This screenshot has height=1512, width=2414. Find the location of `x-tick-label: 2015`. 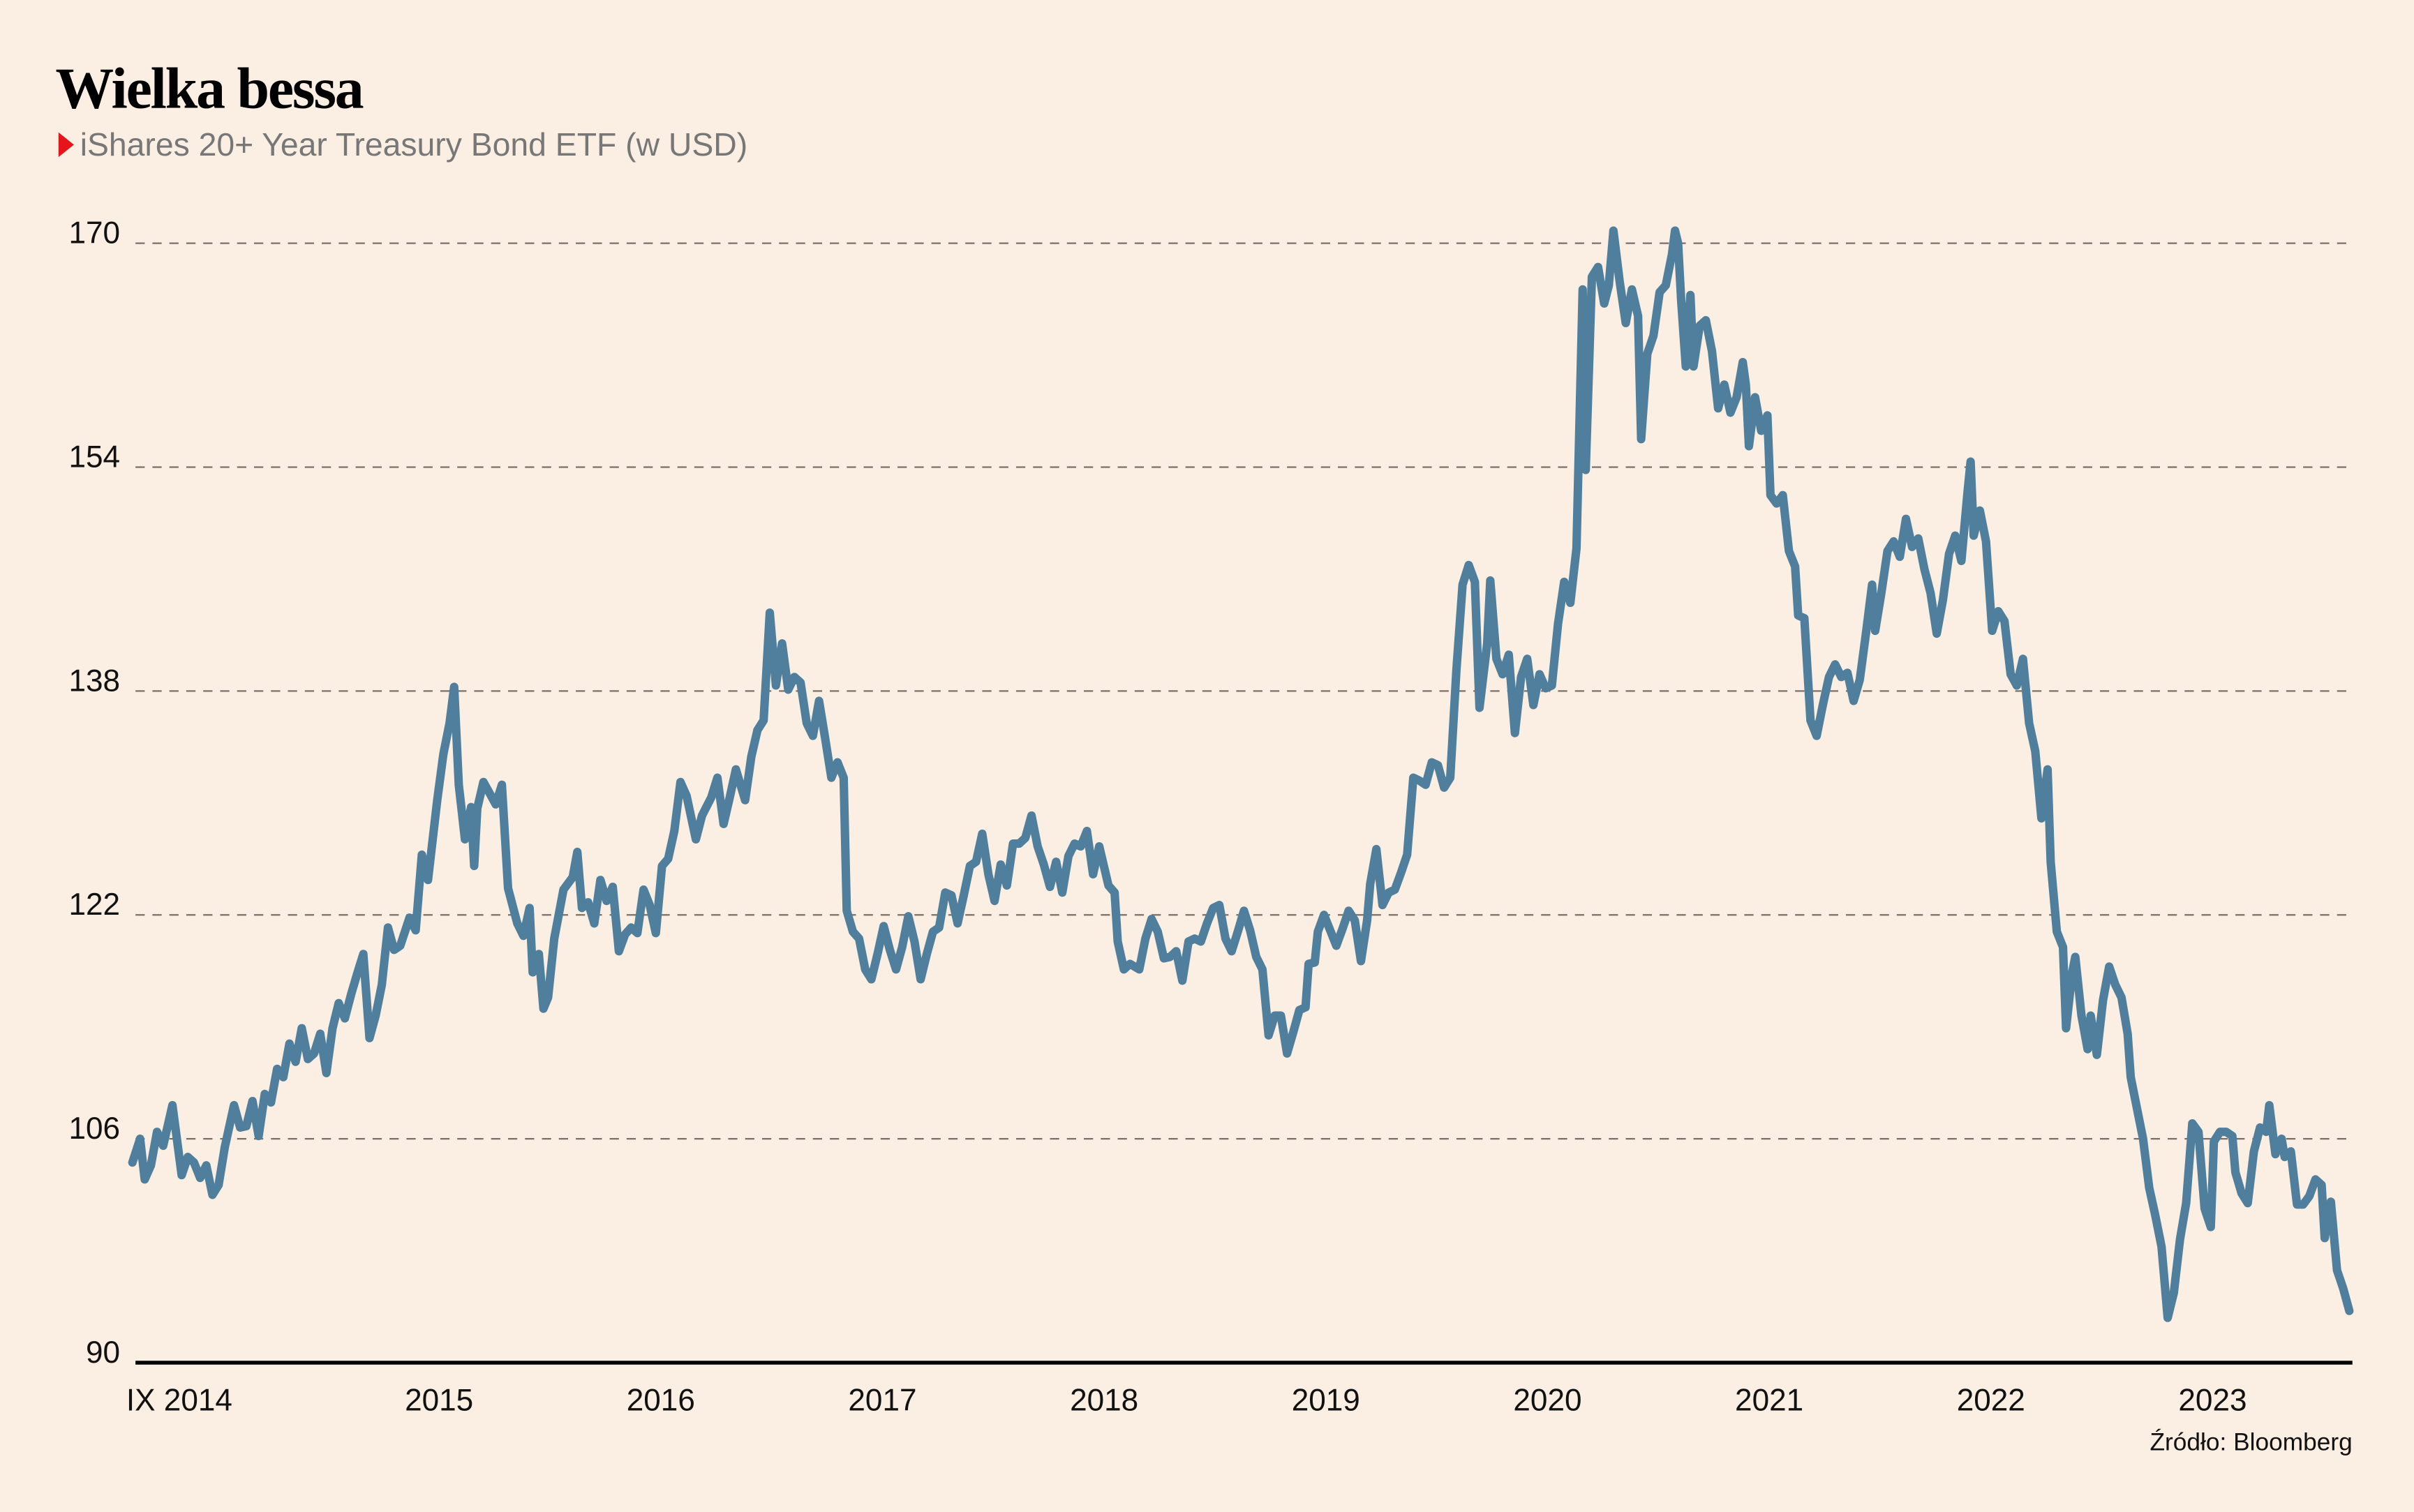

x-tick-label: 2015 is located at coordinates (439, 1400).